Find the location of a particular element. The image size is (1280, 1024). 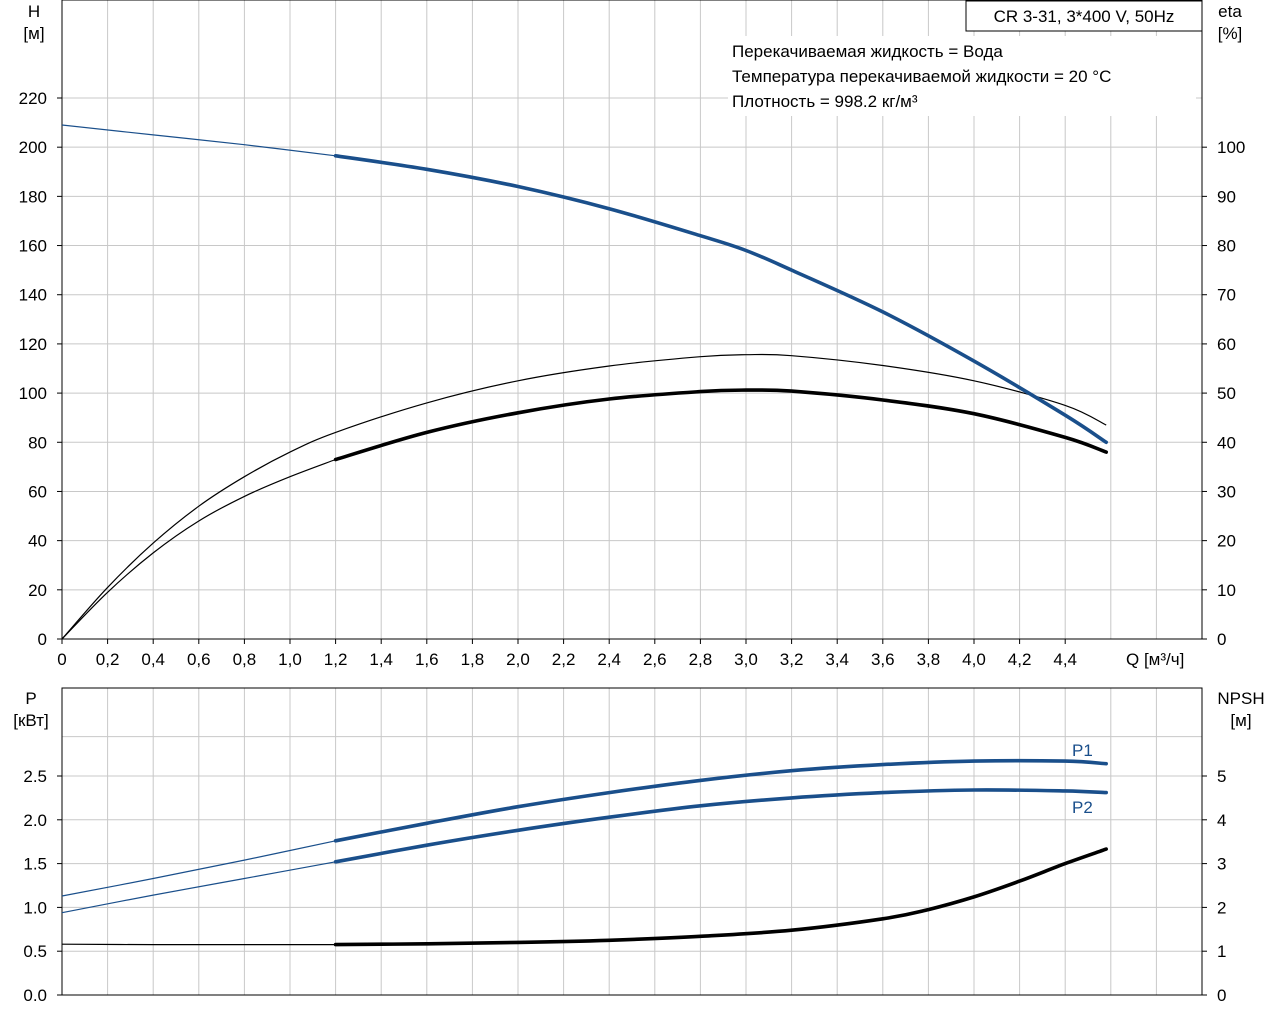

efficiency-tick-label: 70 is located at coordinates (1226, 295).